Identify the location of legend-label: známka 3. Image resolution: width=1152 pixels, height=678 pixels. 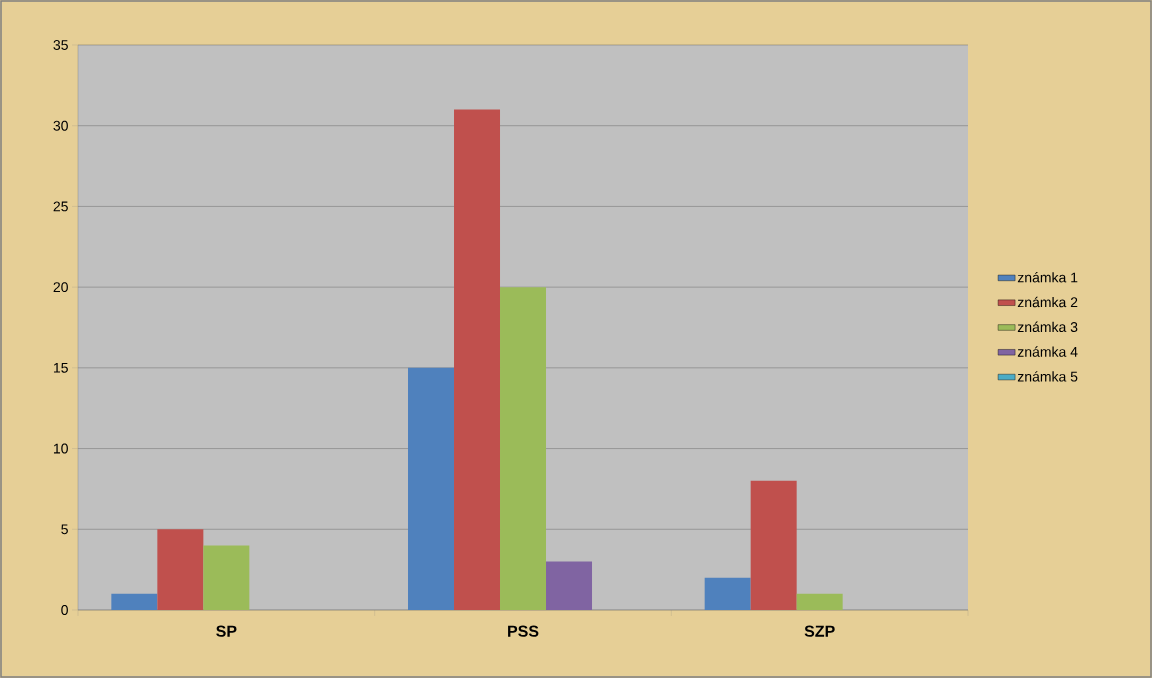
(1047, 327).